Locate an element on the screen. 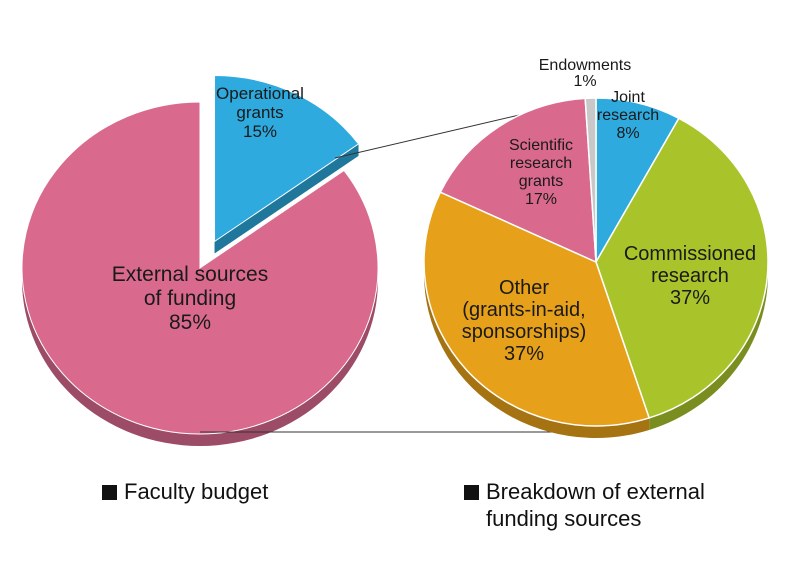 The image size is (800, 565). label-scientific-research-grants-line-4: 17% is located at coordinates (541, 199).